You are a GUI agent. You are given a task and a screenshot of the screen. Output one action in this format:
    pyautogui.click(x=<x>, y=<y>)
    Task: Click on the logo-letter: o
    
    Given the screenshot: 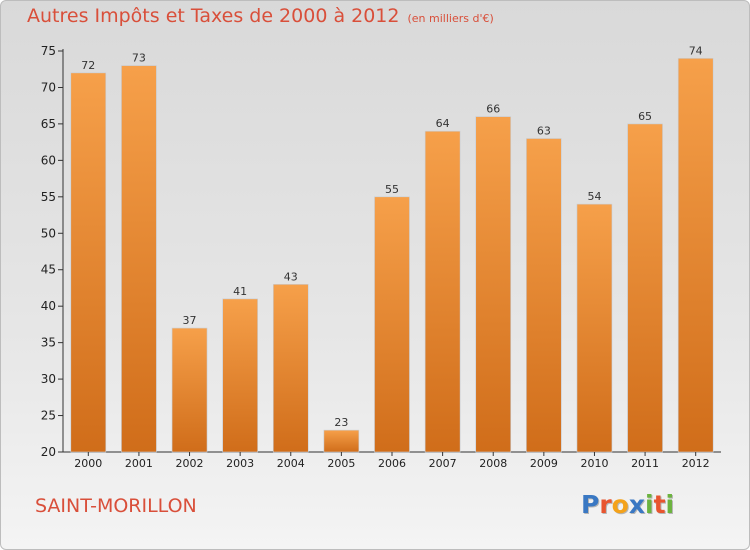 What is the action you would take?
    pyautogui.click(x=620, y=504)
    